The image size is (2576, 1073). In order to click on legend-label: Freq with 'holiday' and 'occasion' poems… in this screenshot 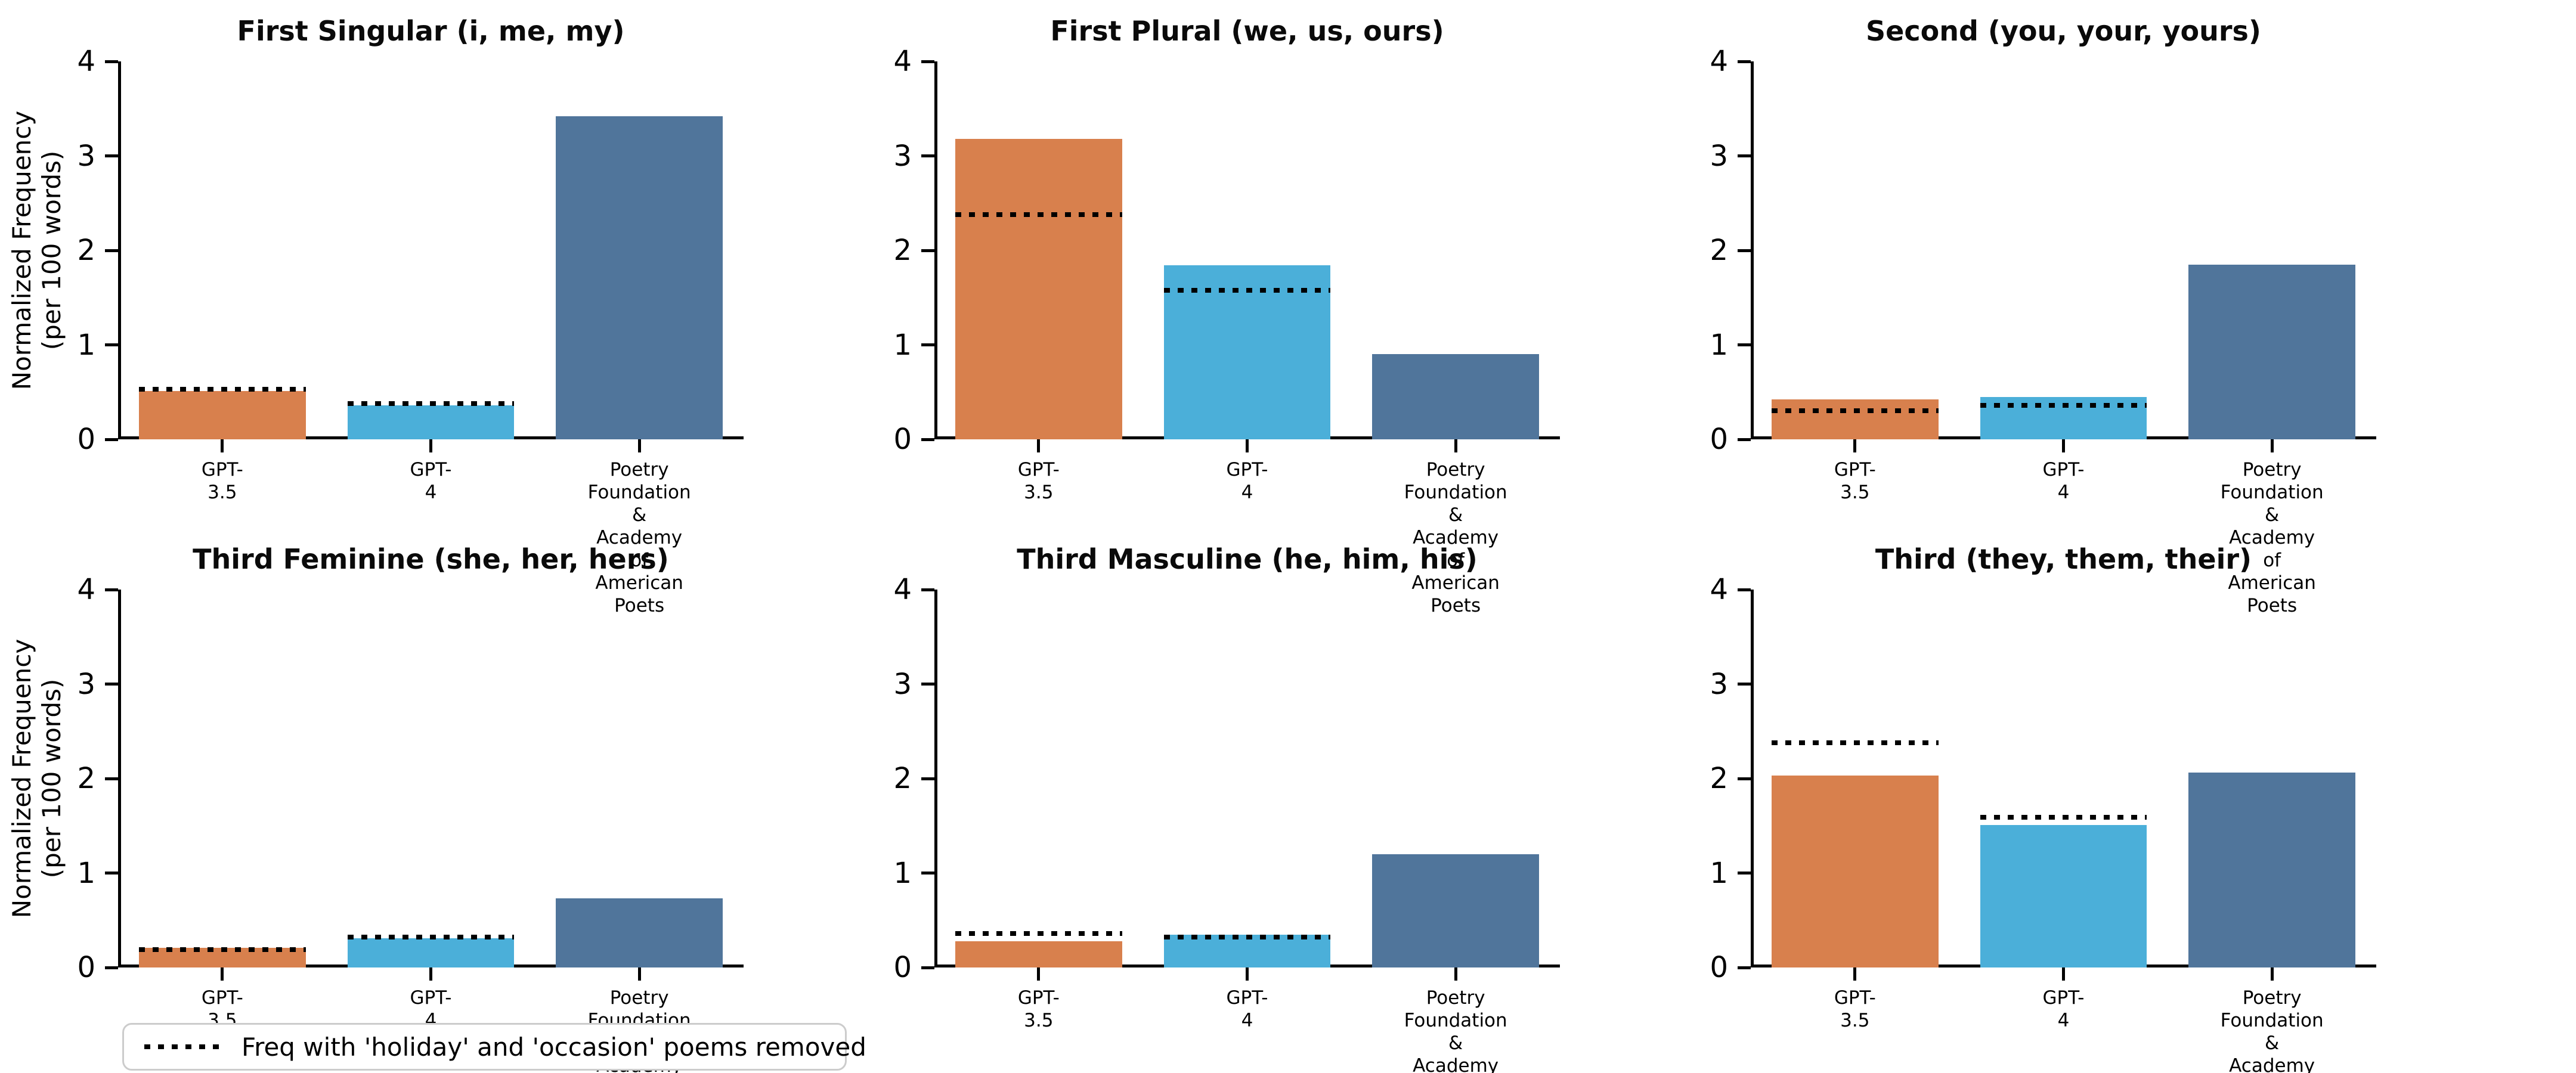, I will do `click(554, 1047)`.